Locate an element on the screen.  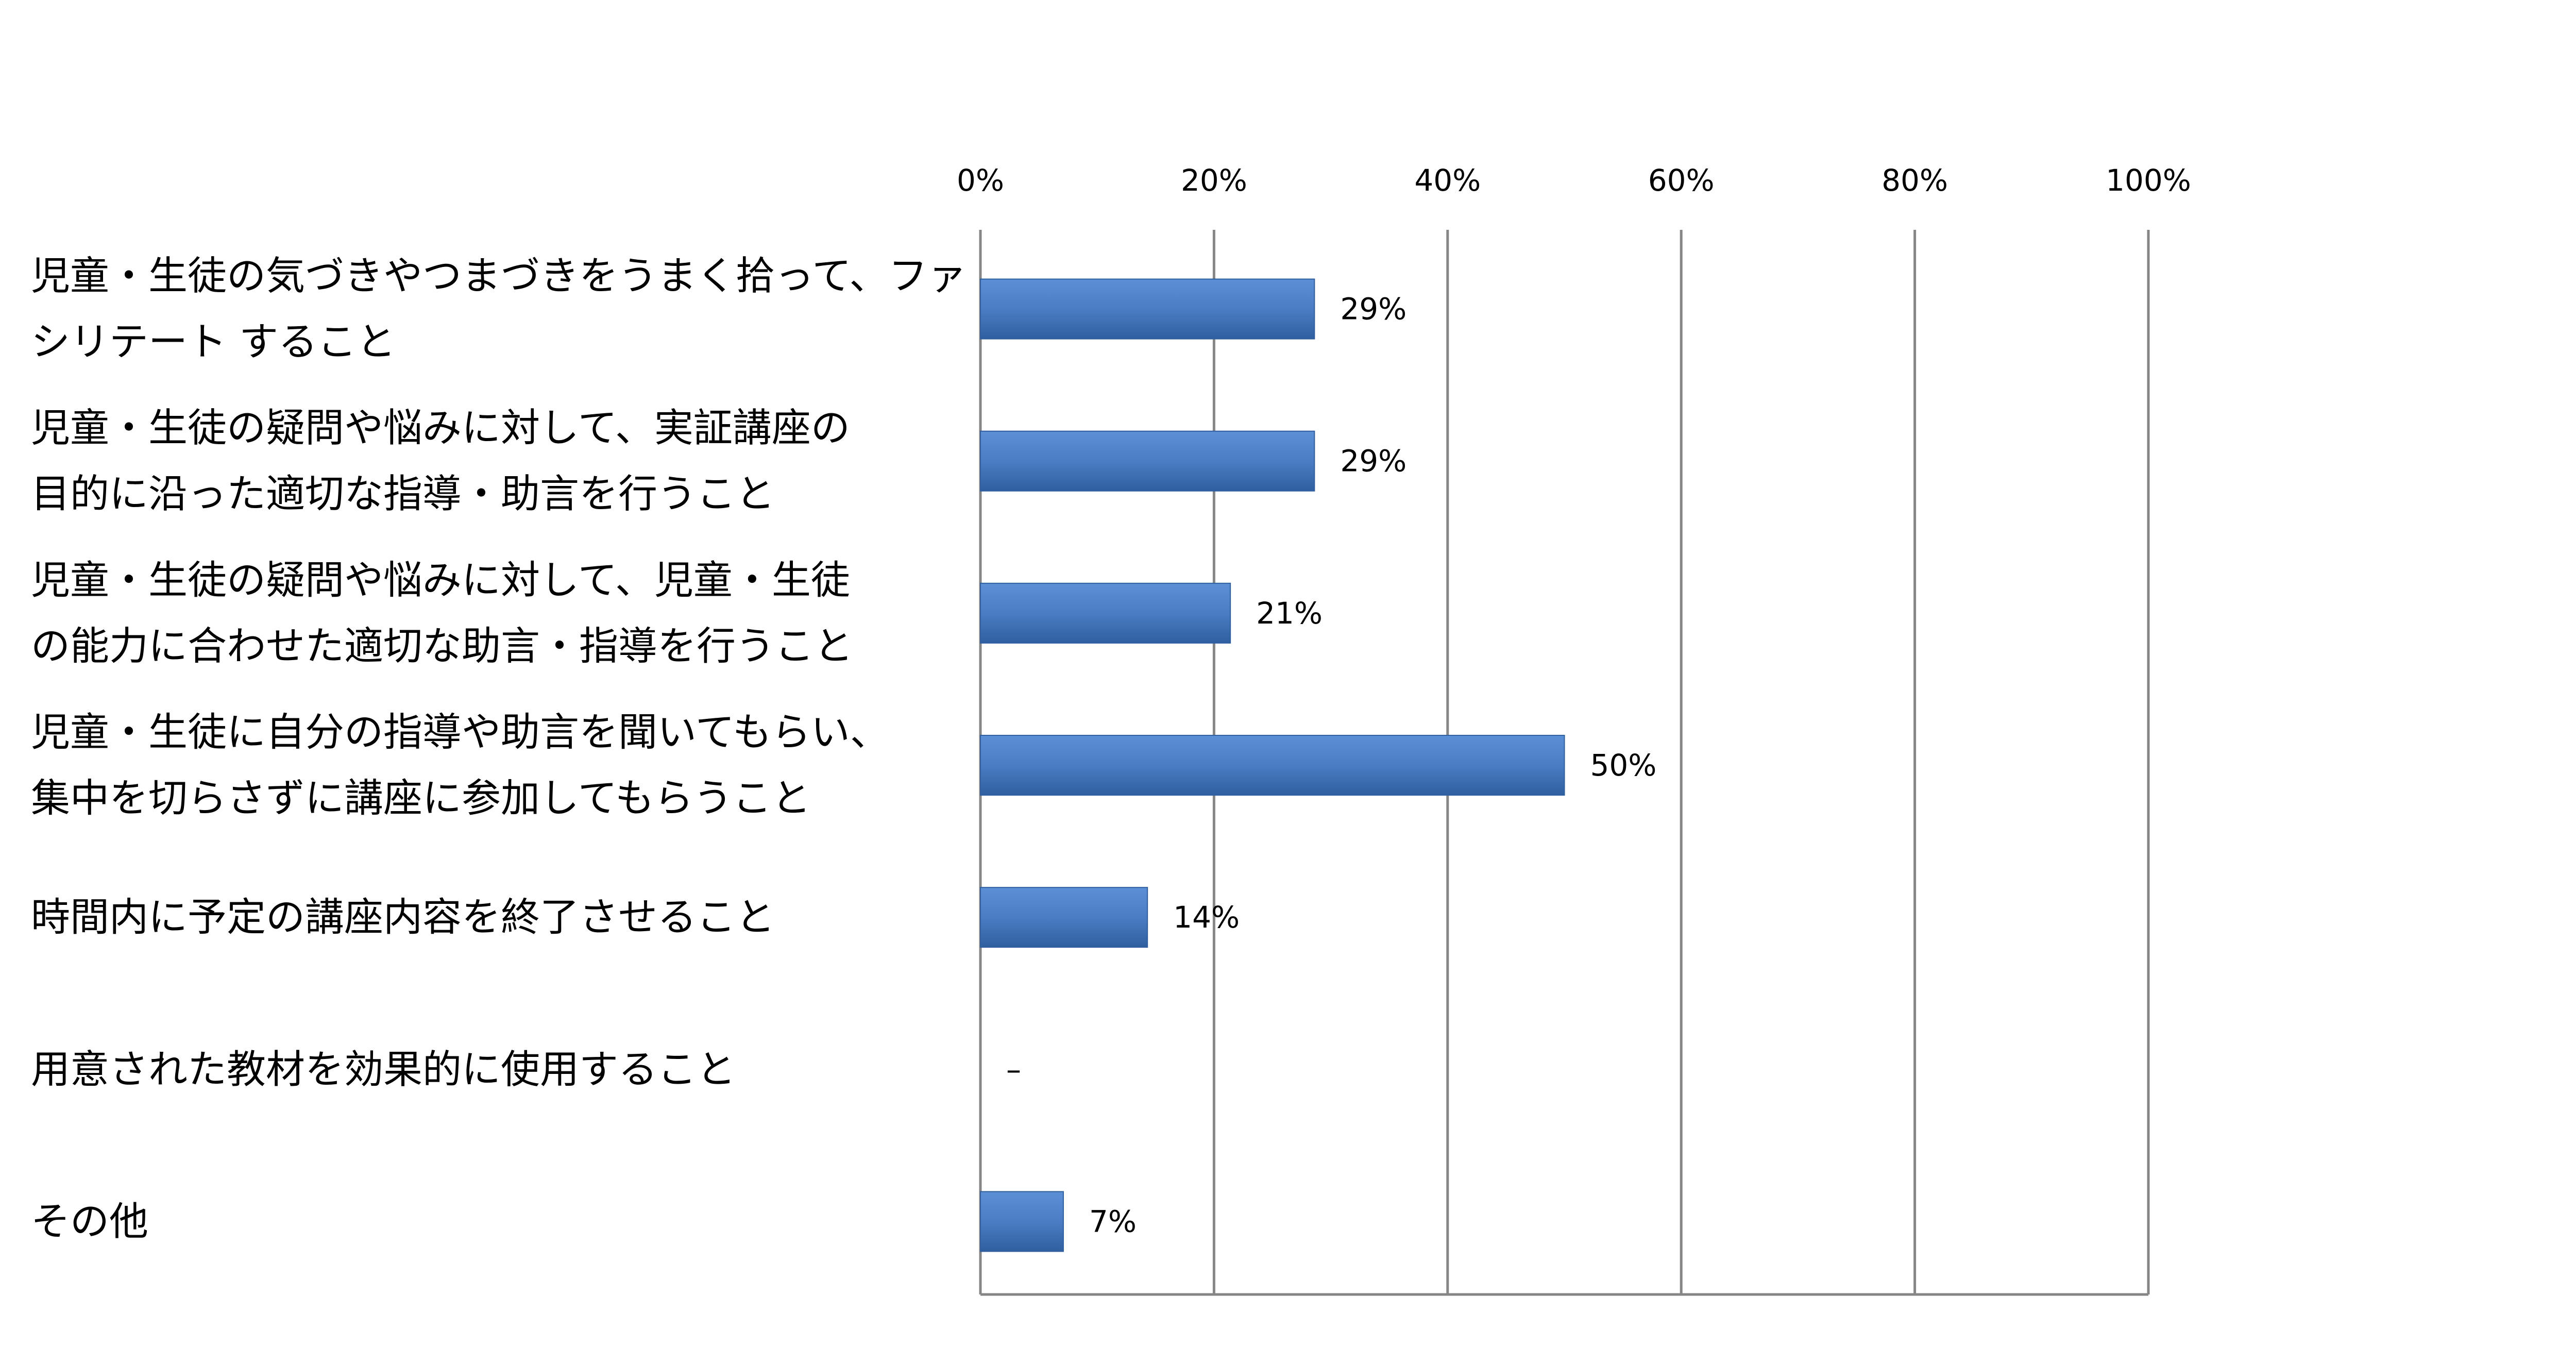
category-label: その他 is located at coordinates (89, 1221).